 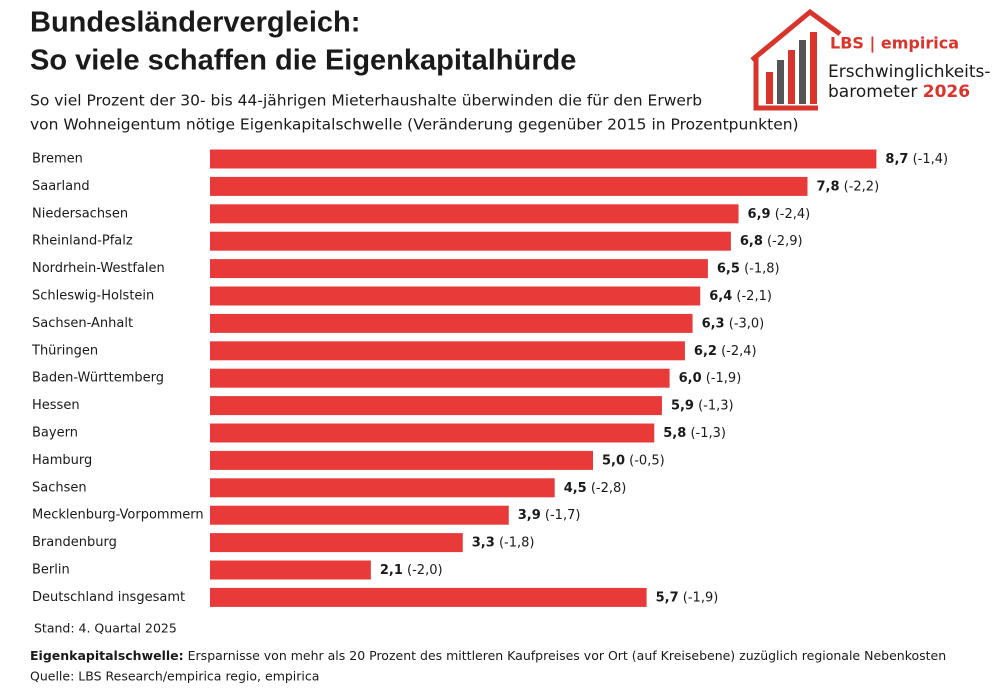 I want to click on change-label: (-1,4), so click(x=931, y=159).